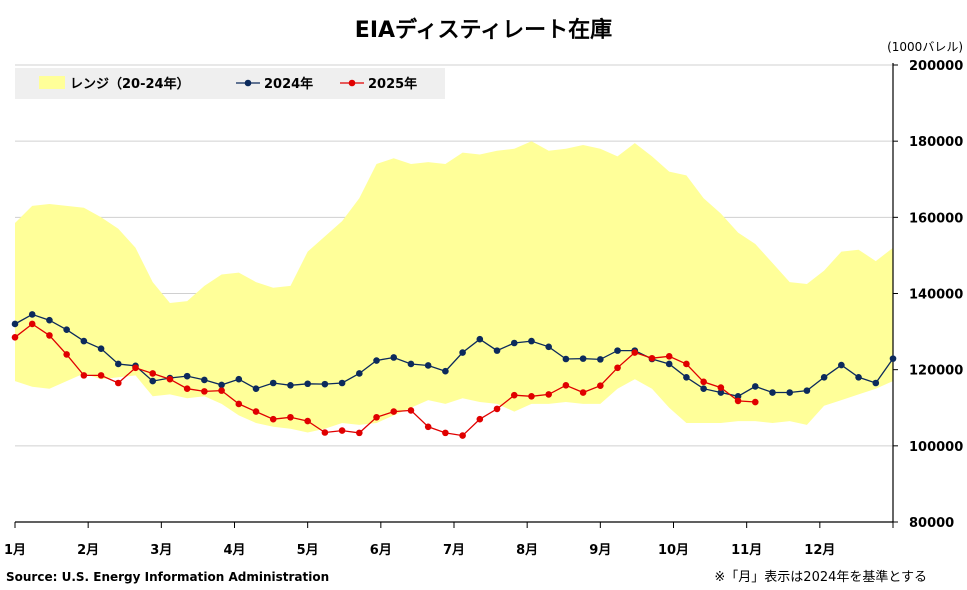  I want to click on legend-swatch-range, so click(52, 82).